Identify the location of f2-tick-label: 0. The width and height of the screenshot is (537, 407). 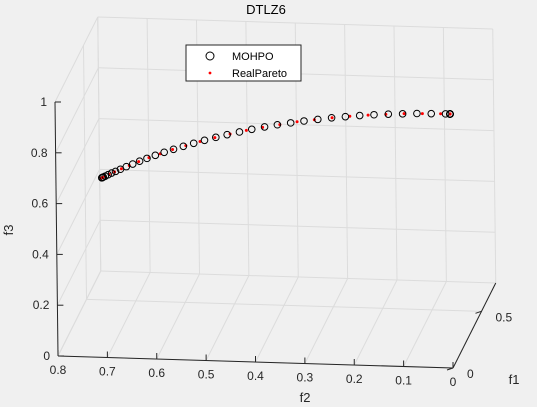
(453, 382).